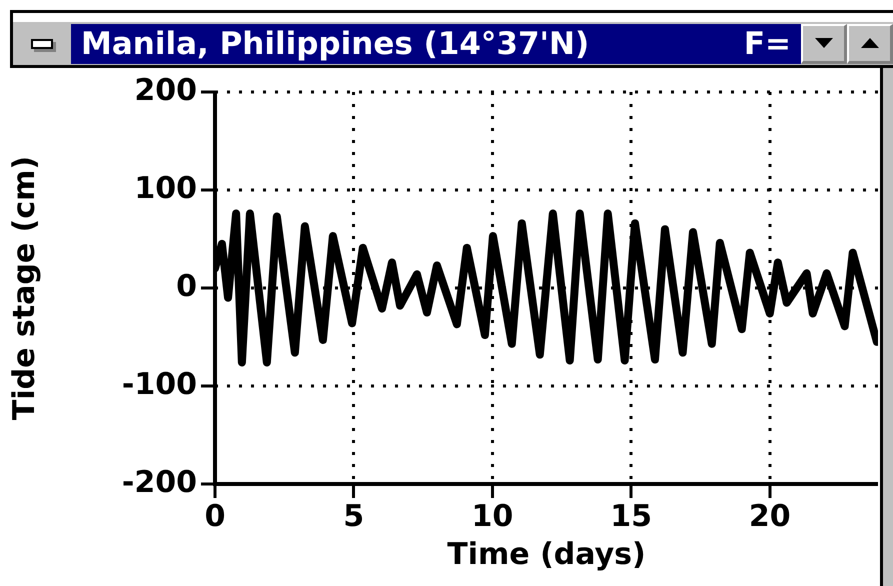 This screenshot has height=586, width=893. I want to click on x-tick-label: 0, so click(215, 516).